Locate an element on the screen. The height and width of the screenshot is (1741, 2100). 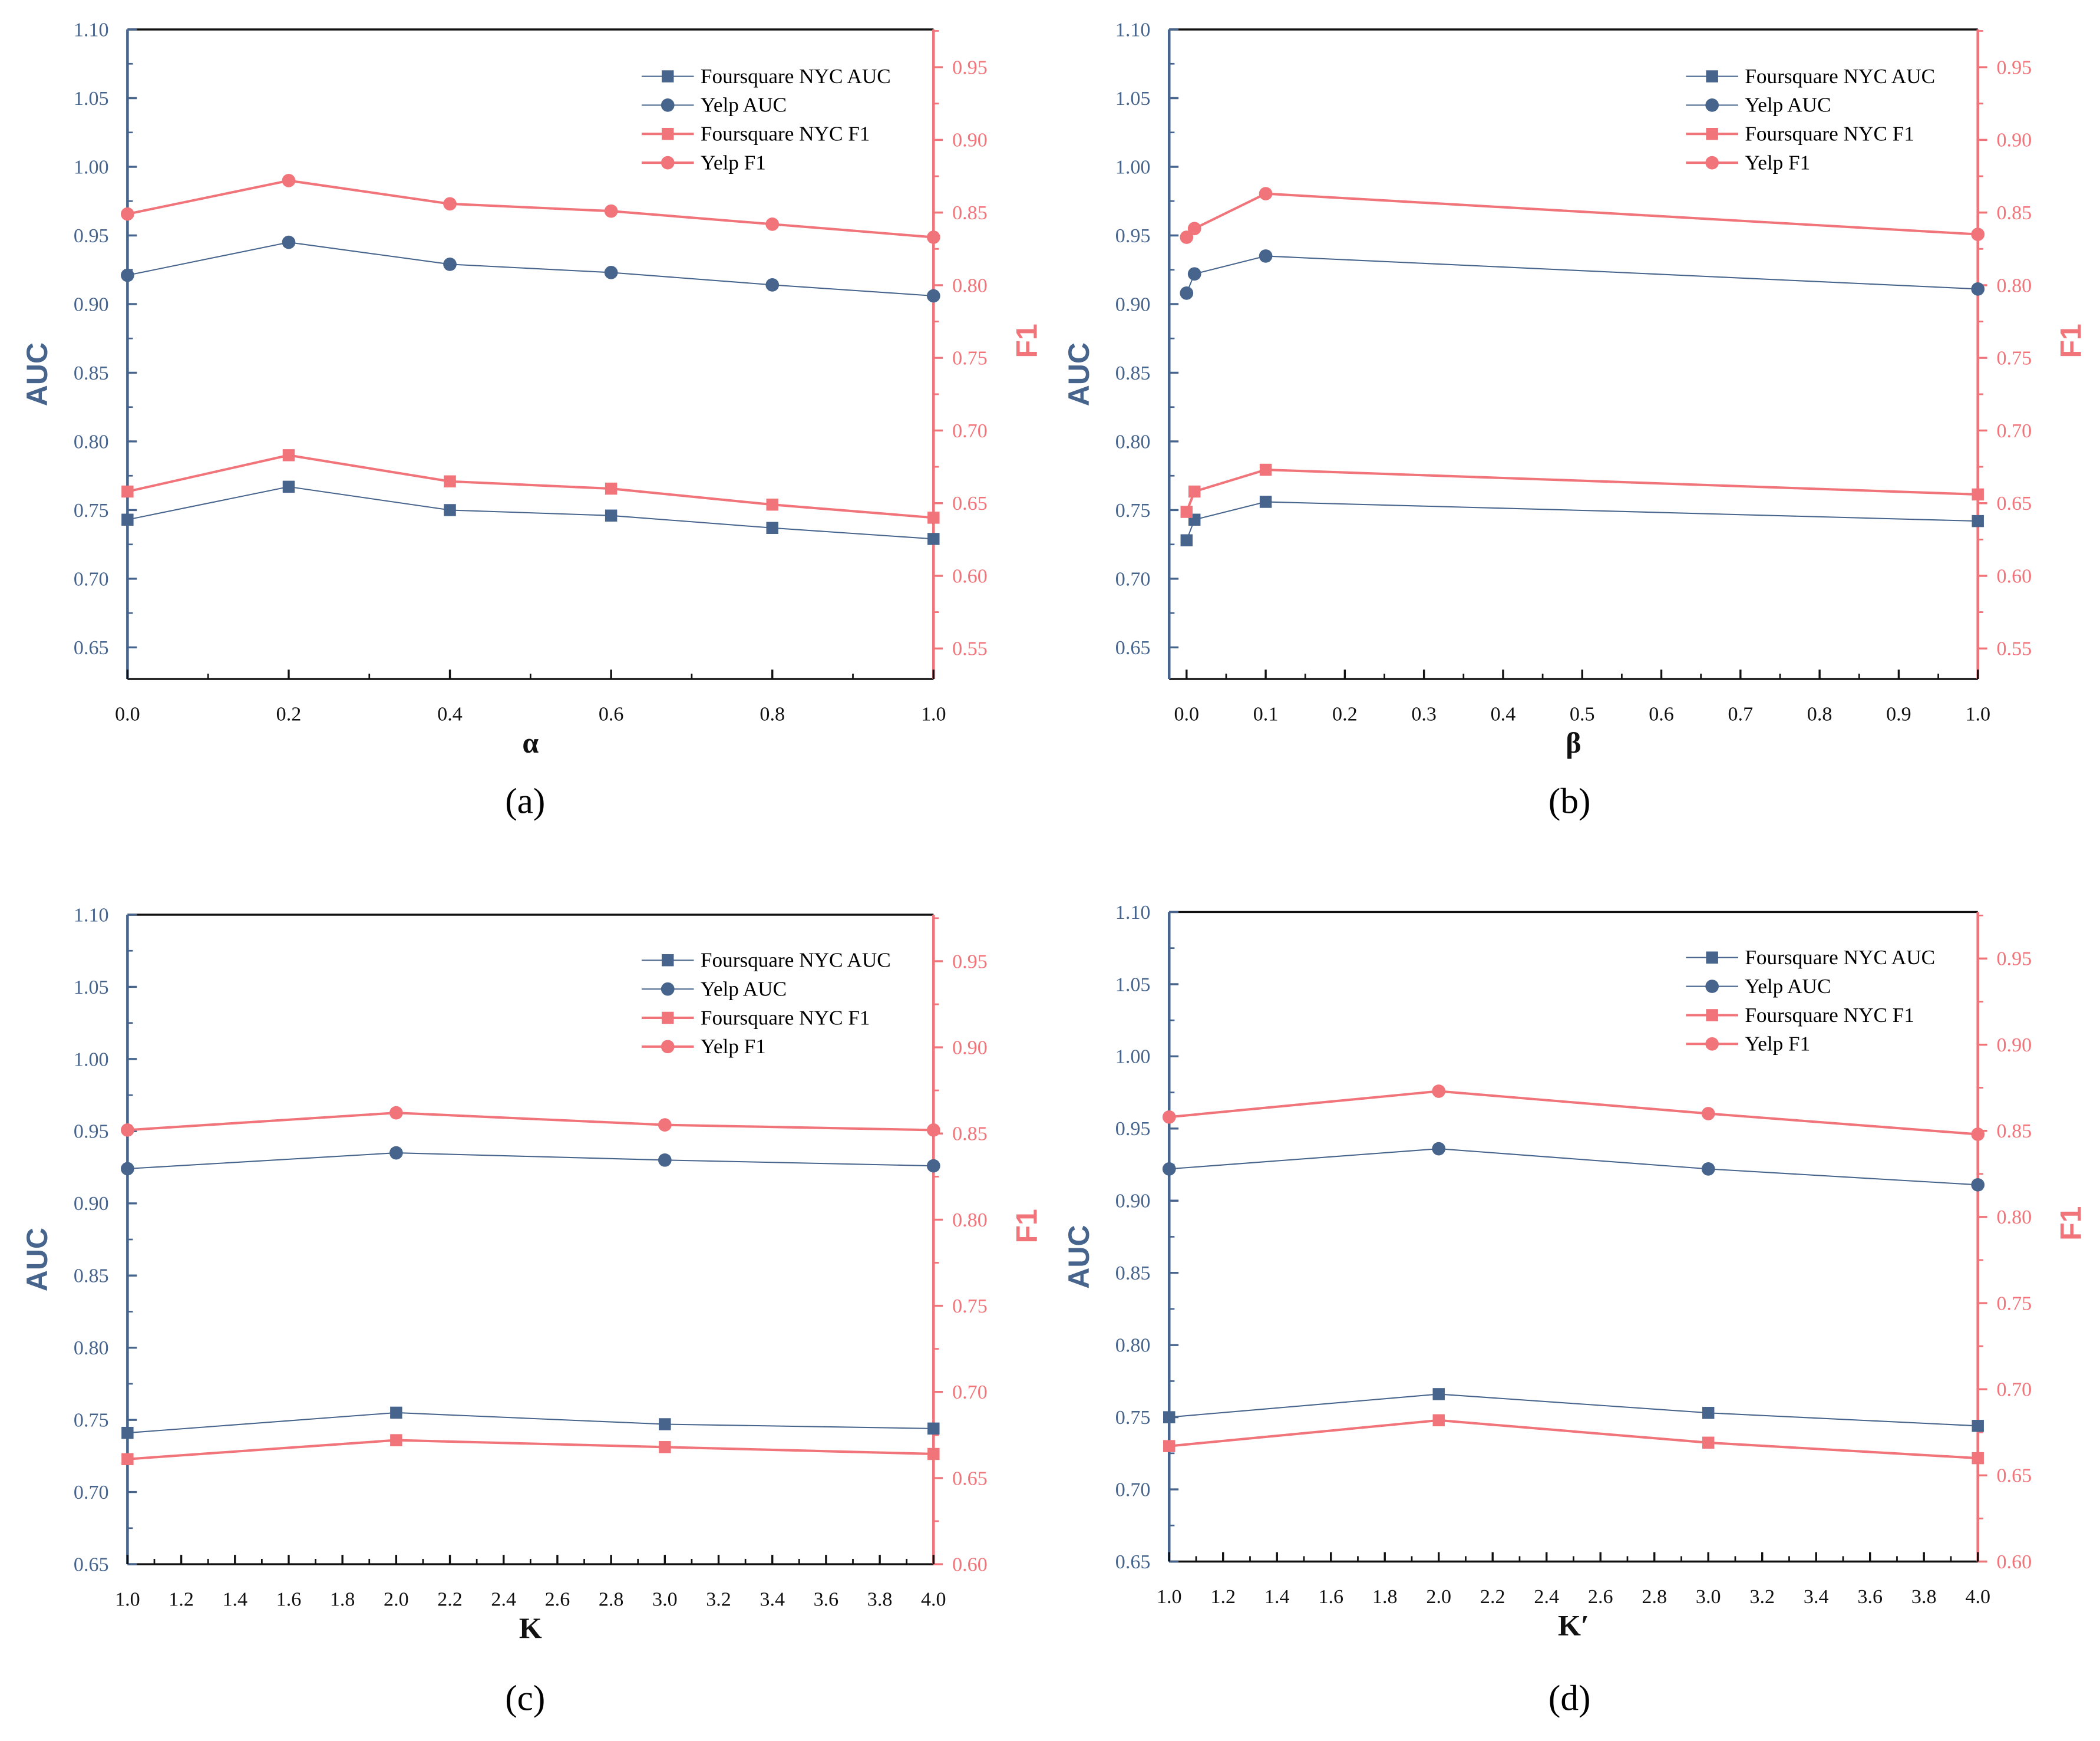
x-tick-label: 0.8 is located at coordinates (772, 715).